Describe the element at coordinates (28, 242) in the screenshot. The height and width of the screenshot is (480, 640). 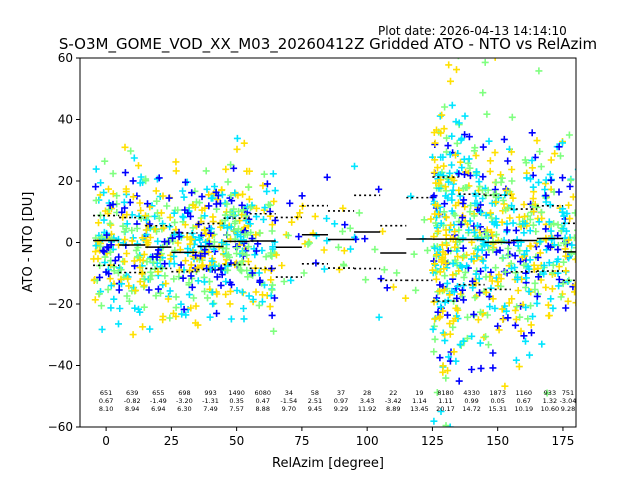
I see `y-axis-label: ATO - NTO [DU]` at that location.